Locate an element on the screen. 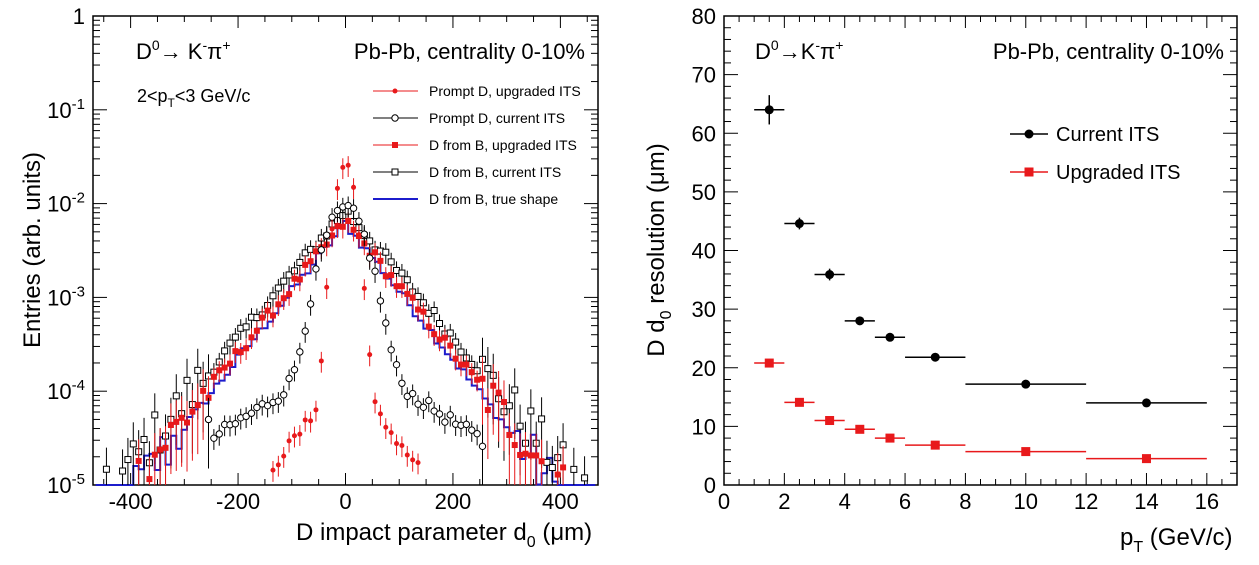  y-tick-label: 10 is located at coordinates (704, 426).